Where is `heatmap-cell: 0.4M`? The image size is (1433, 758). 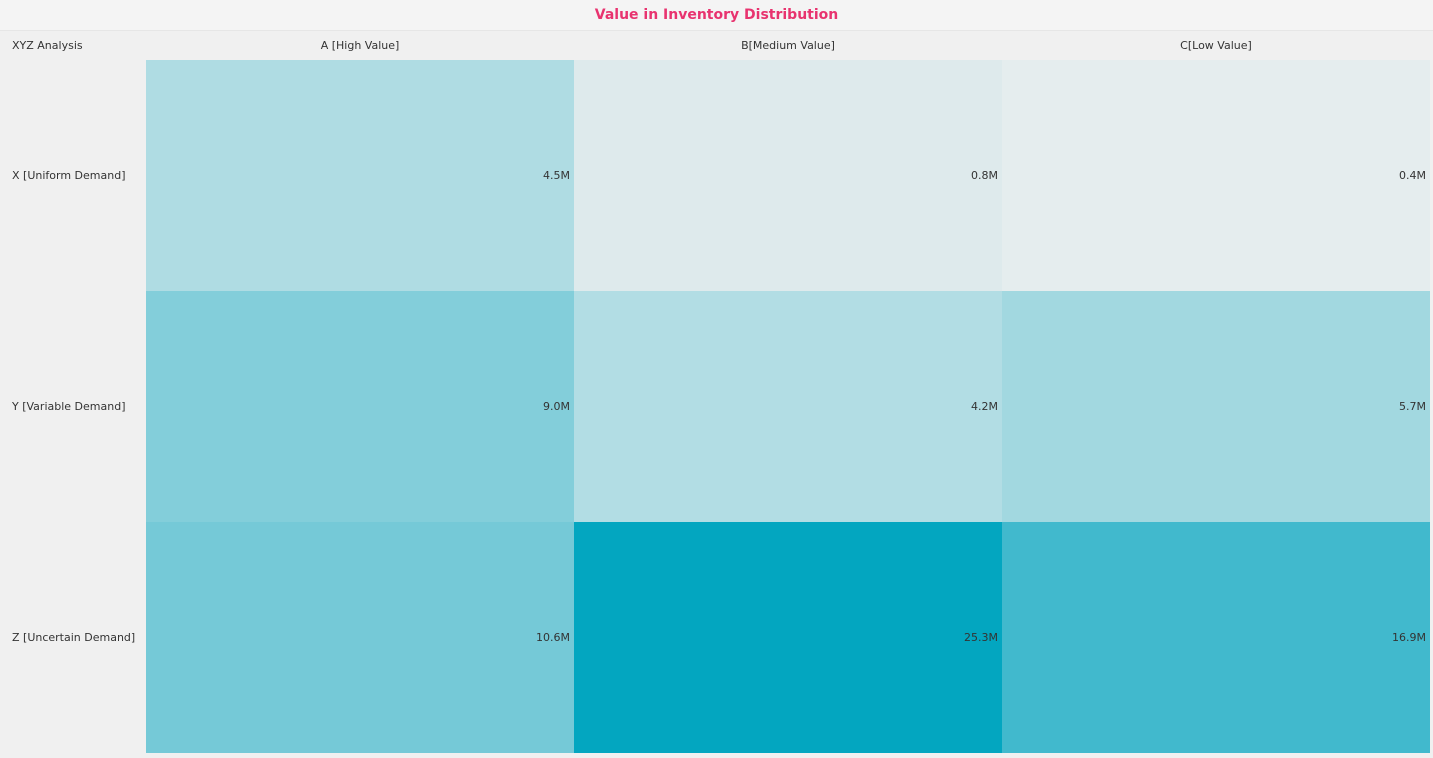 heatmap-cell: 0.4M is located at coordinates (1216, 175).